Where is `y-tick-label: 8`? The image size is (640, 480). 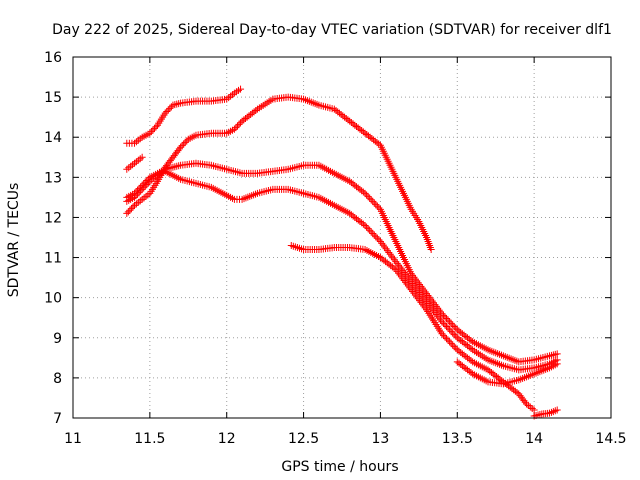 y-tick-label: 8 is located at coordinates (57, 379).